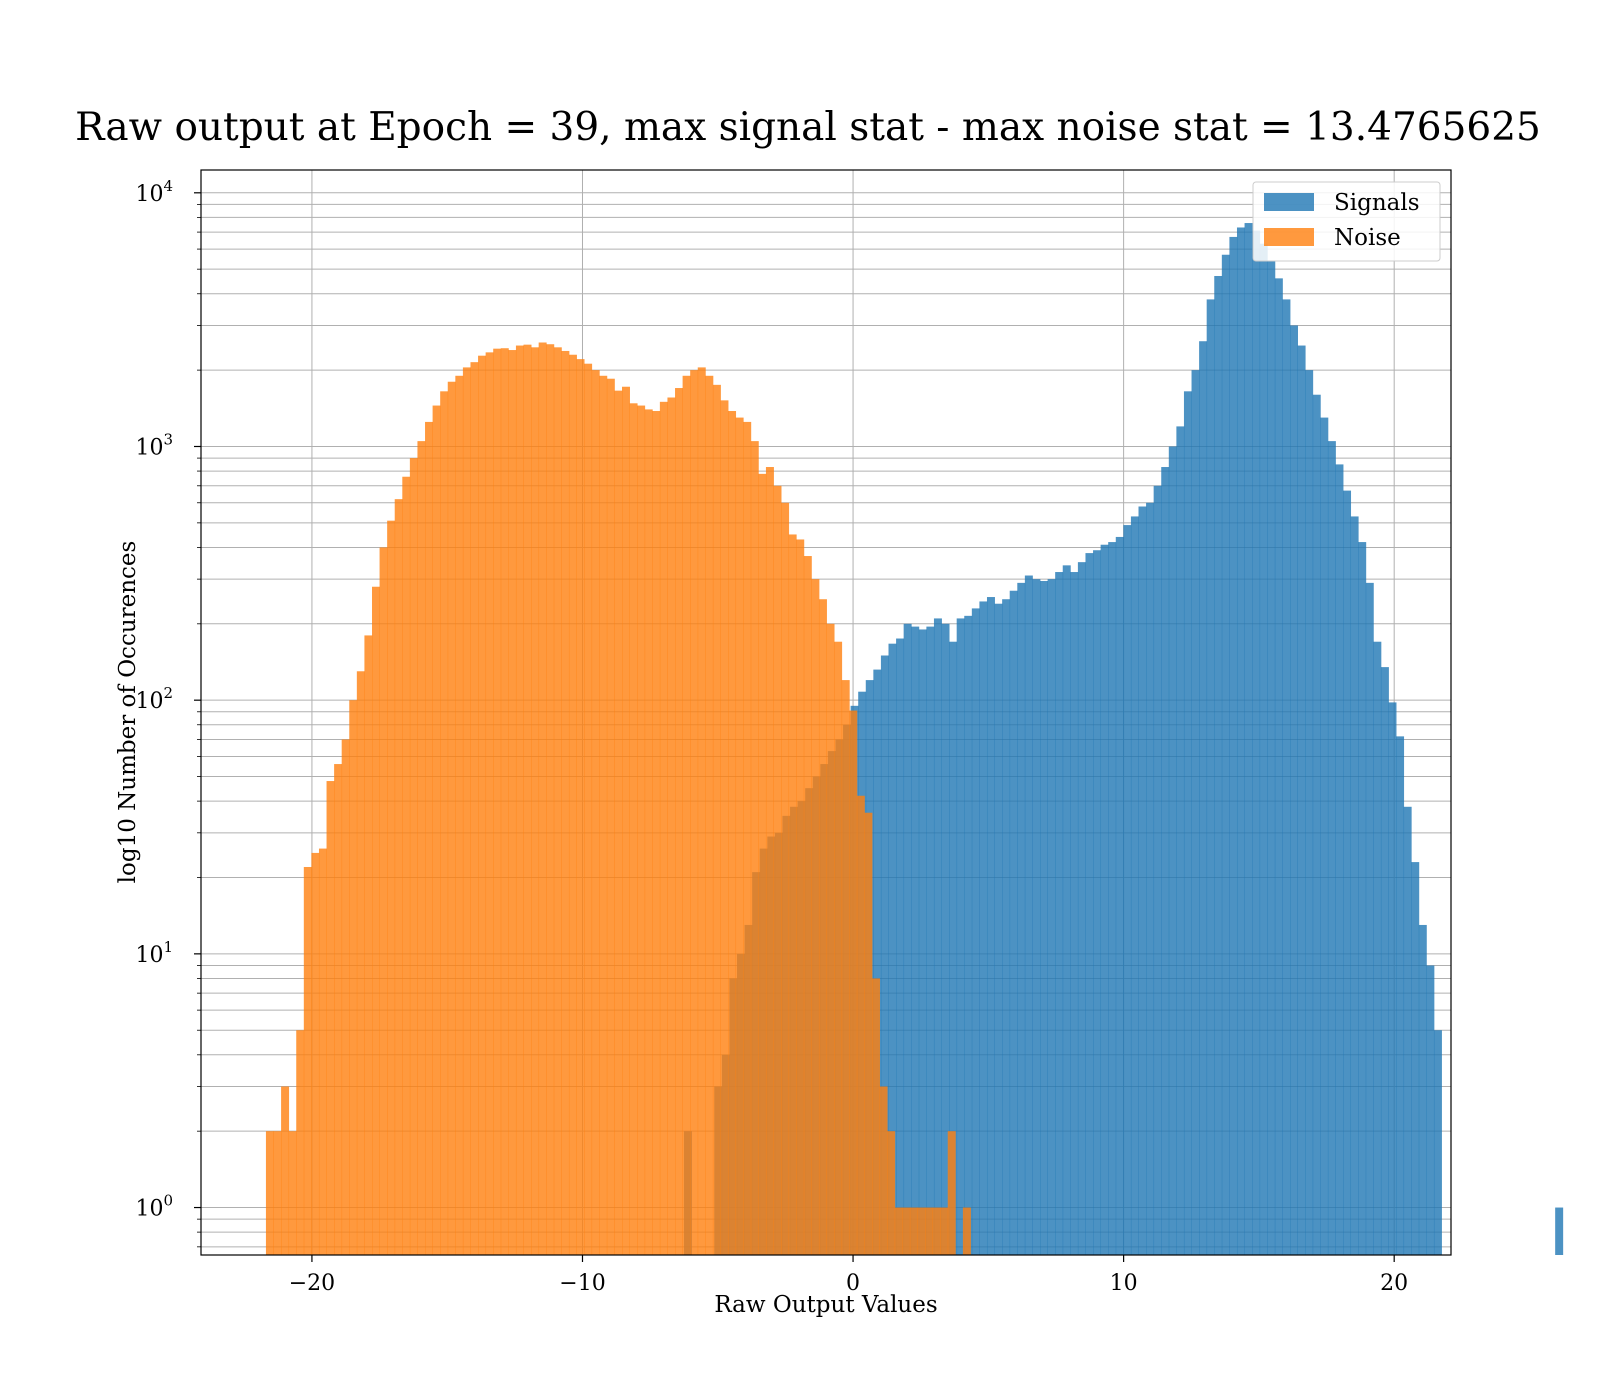 Image resolution: width=1600 pixels, height=1400 pixels. Describe the element at coordinates (582, 1283) in the screenshot. I see `x-tick-label: −10` at that location.